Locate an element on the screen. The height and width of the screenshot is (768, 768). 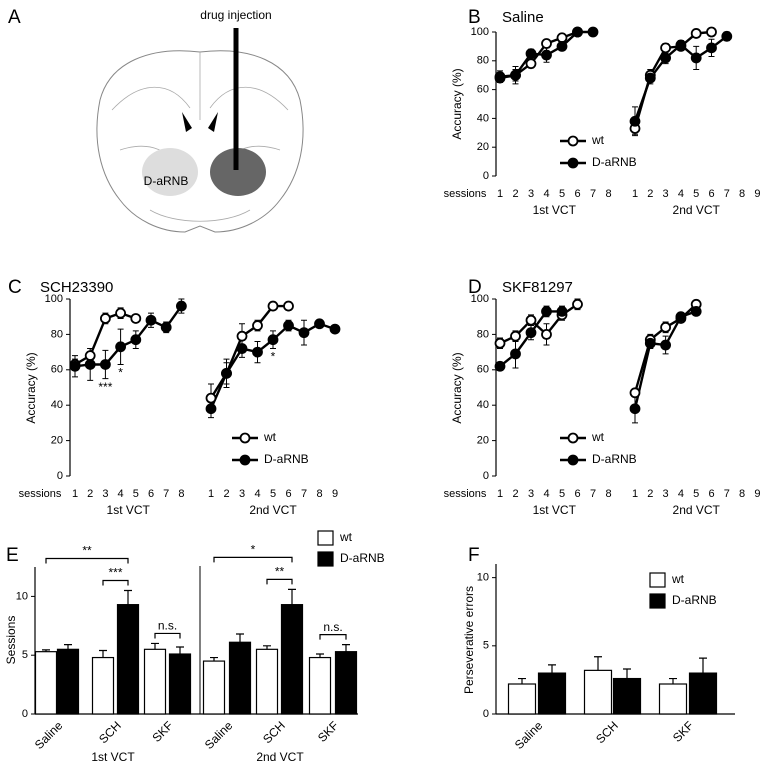
brain-detail is located at coordinates (200, 137).